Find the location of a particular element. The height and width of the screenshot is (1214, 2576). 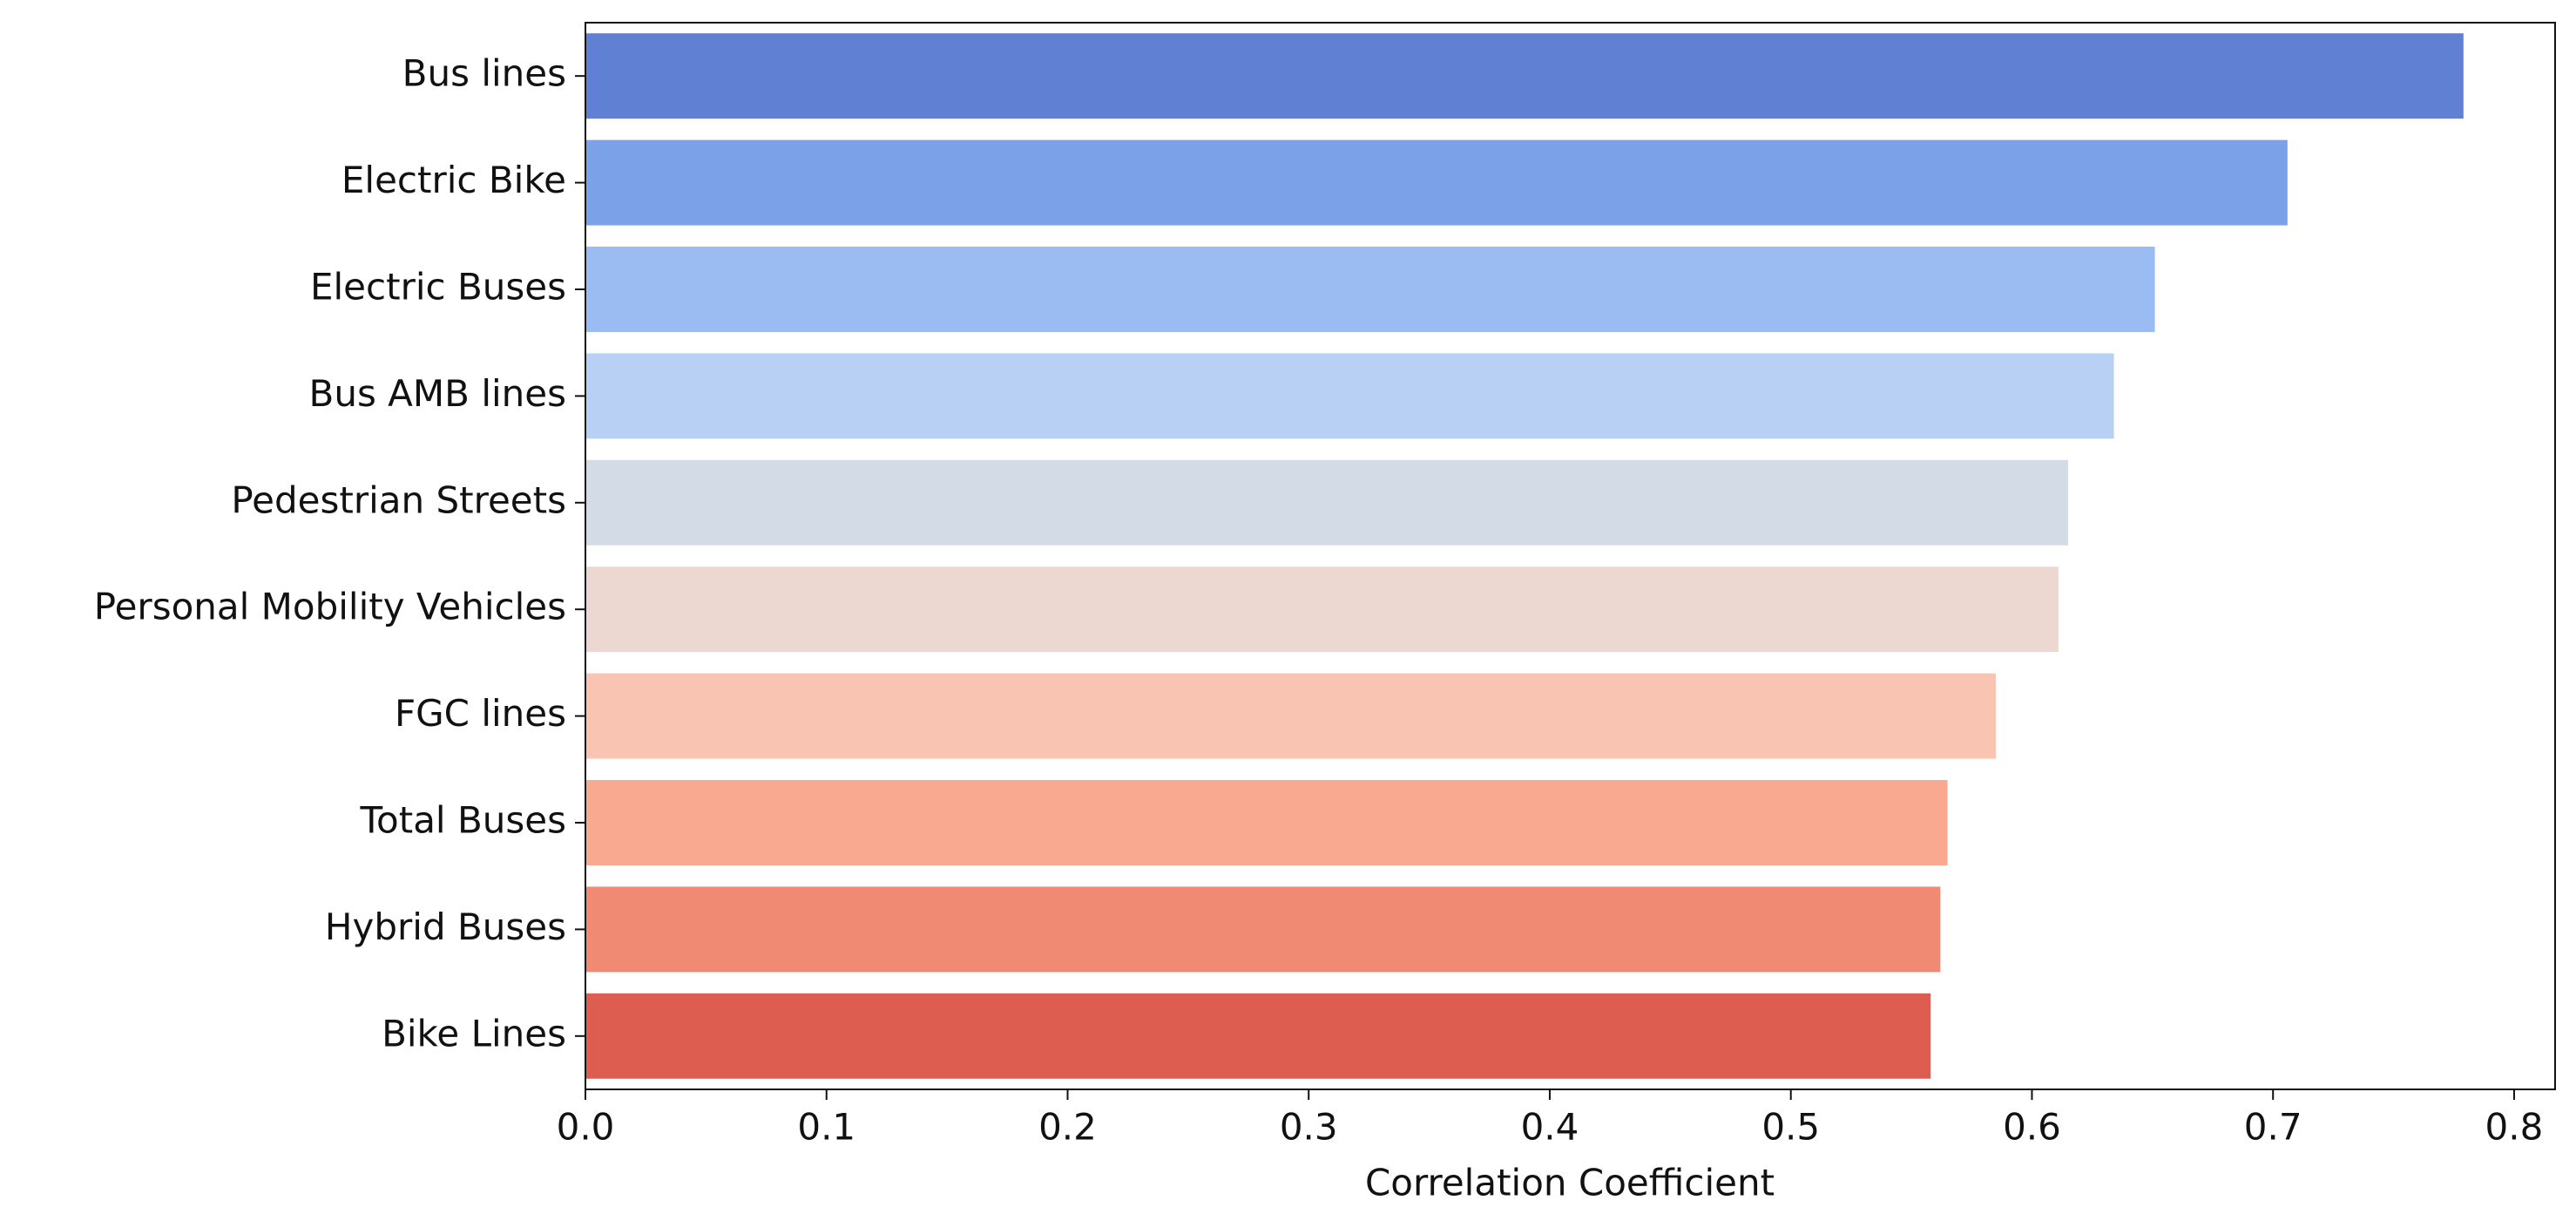

x-tick-label: 0.3 is located at coordinates (1309, 1127).